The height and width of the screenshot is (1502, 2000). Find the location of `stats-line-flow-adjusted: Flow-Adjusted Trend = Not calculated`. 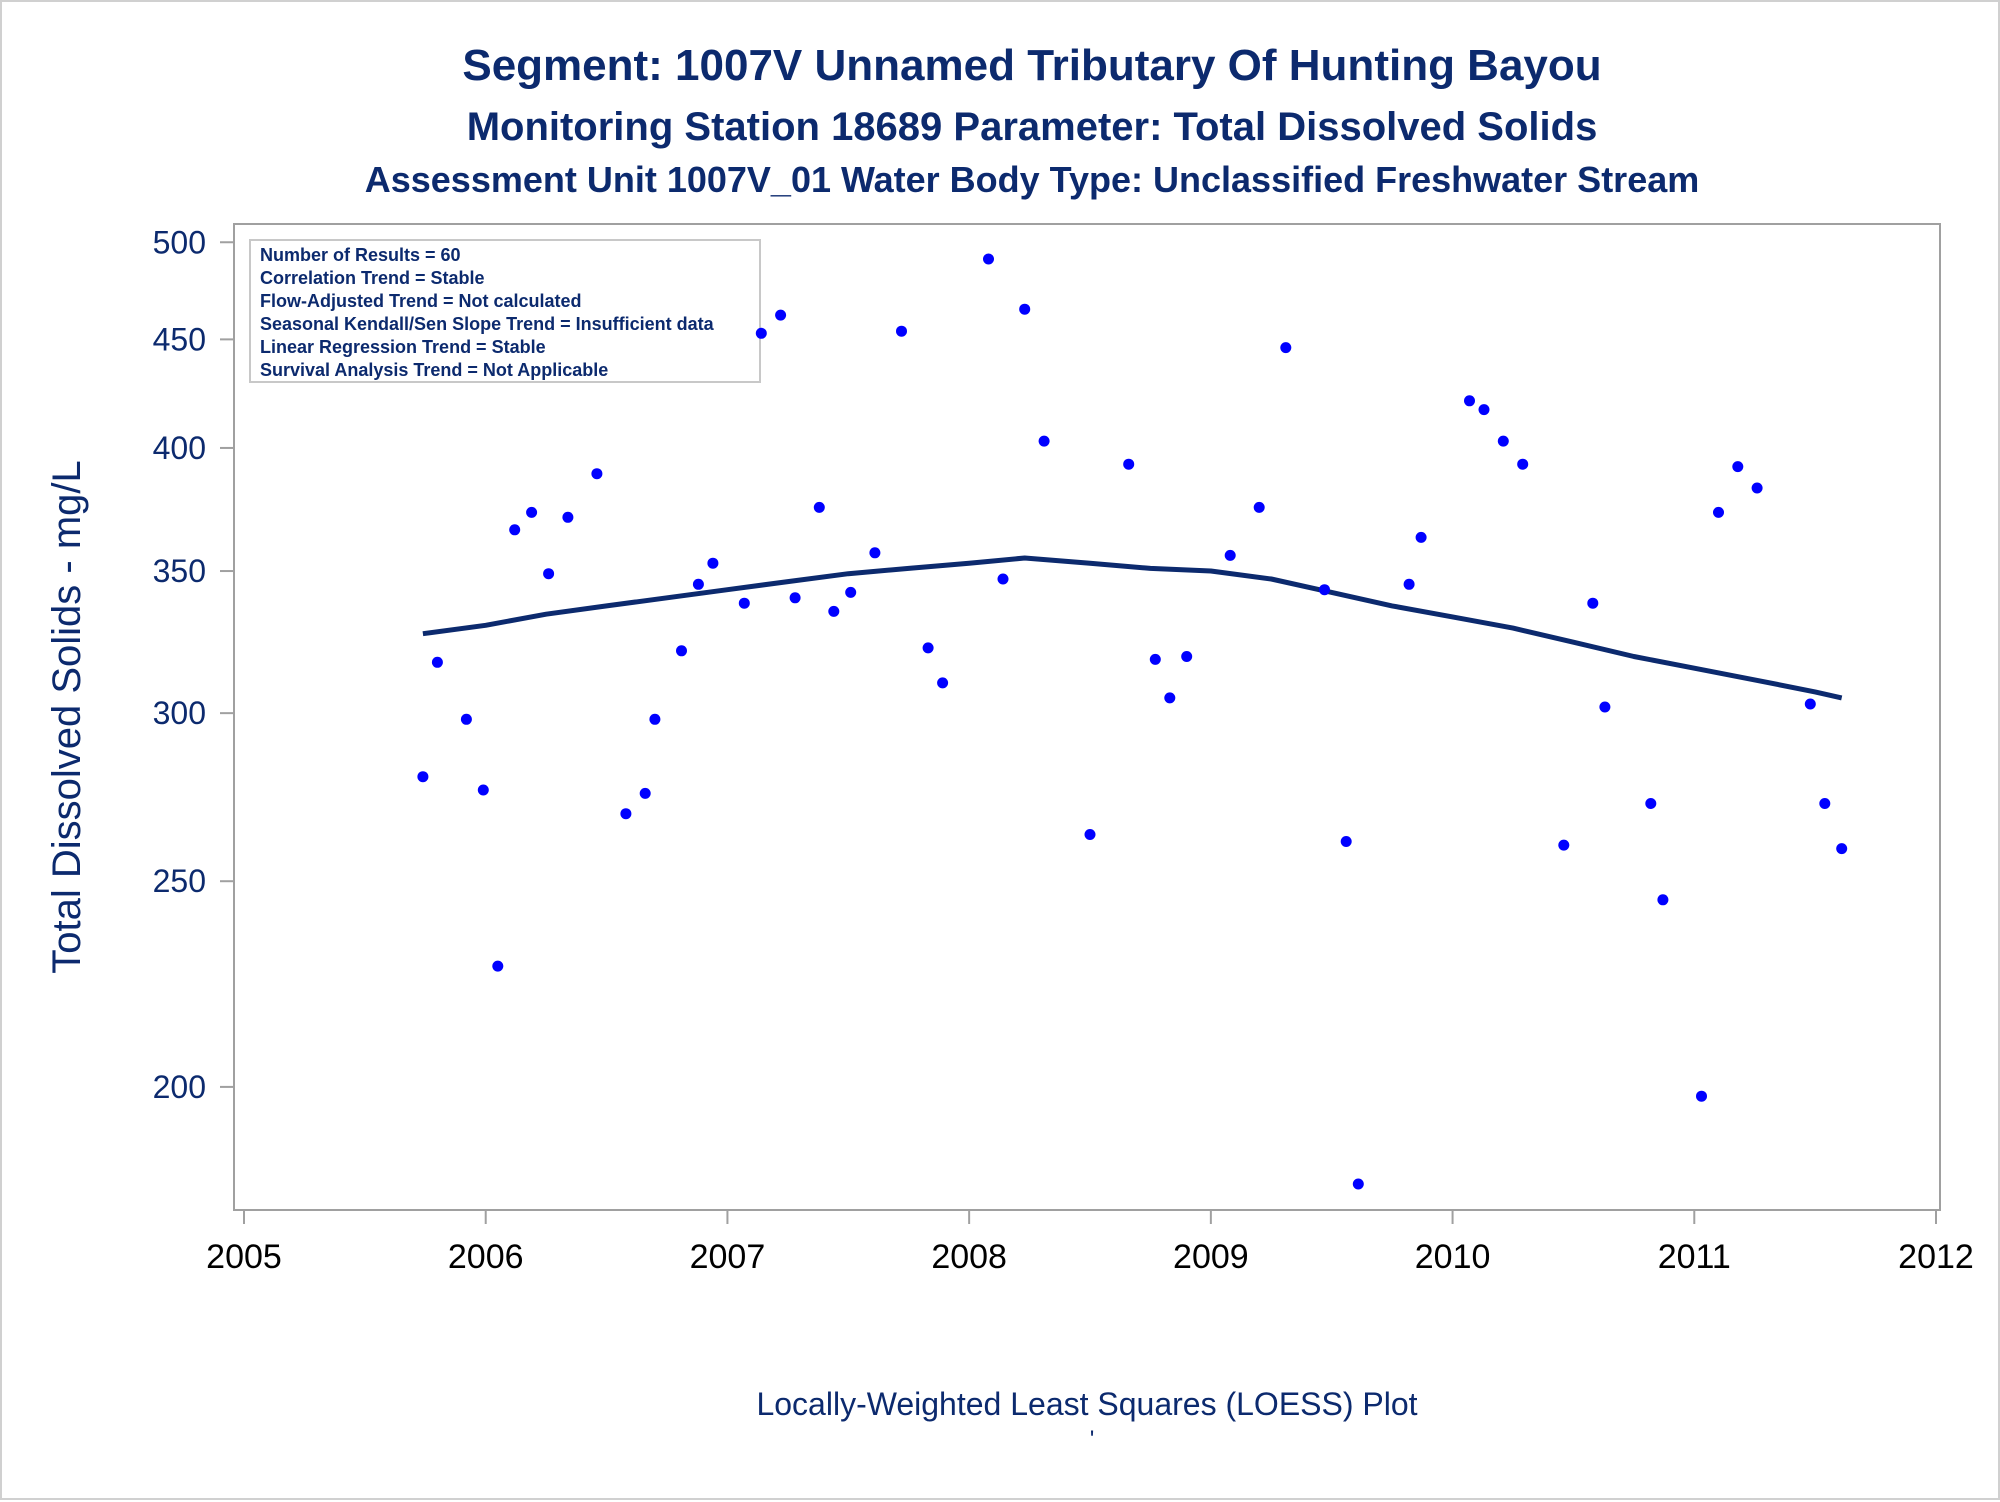

stats-line-flow-adjusted: Flow-Adjusted Trend = Not calculated is located at coordinates (421, 301).